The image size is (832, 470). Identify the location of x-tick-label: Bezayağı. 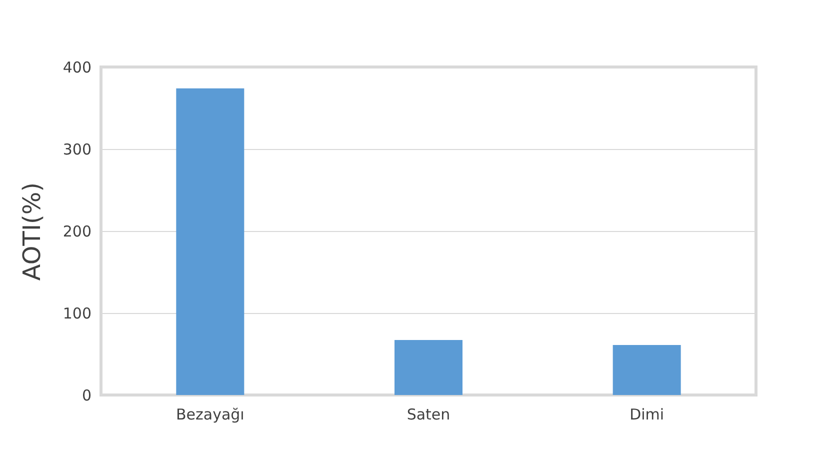
(210, 415).